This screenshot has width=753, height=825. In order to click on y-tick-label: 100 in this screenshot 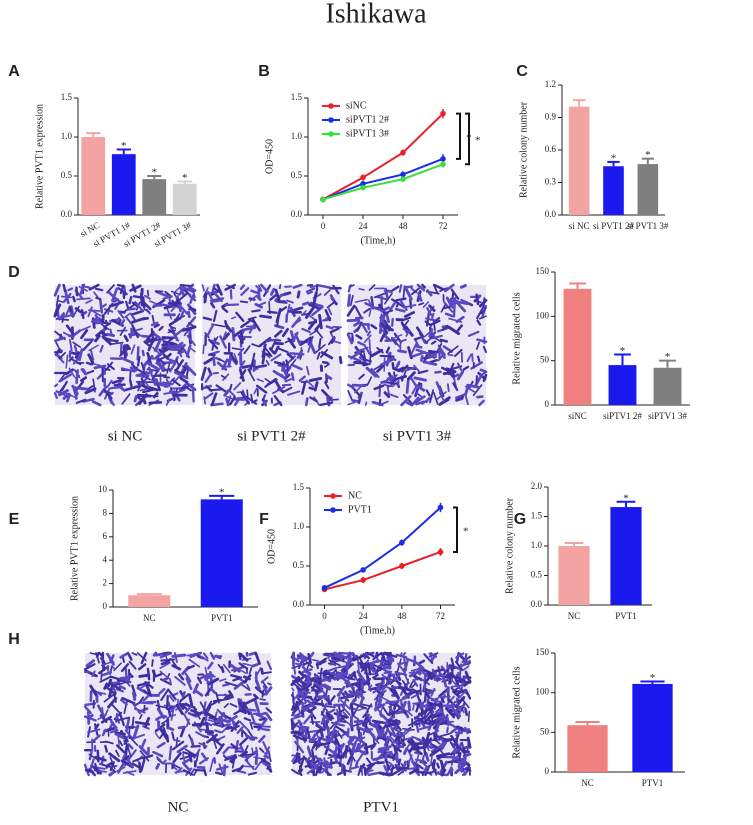, I will do `click(543, 315)`.